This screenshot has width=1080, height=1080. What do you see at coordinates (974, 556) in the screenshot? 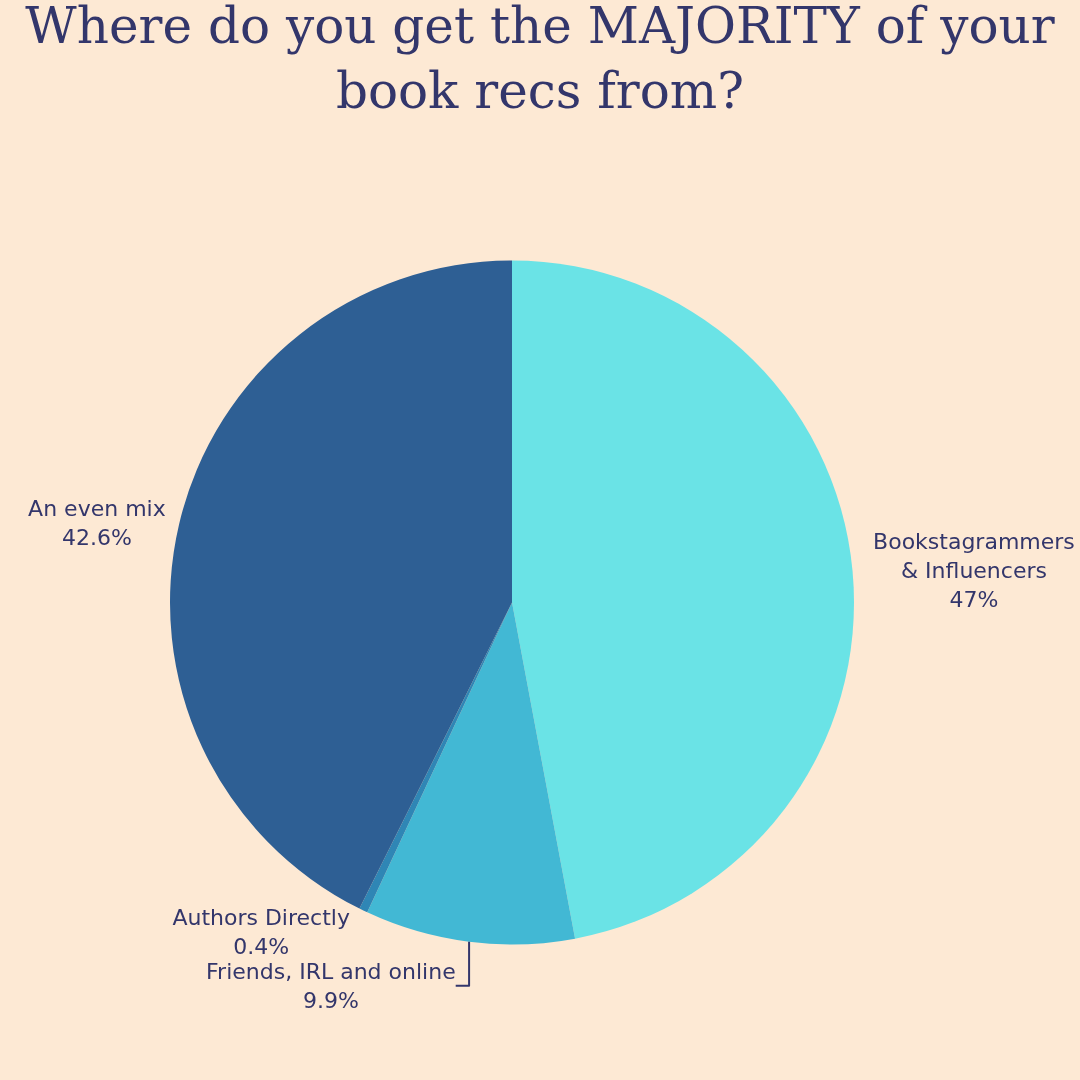
I see `slice-label: Bookstagrammers & Influencers` at bounding box center [974, 556].